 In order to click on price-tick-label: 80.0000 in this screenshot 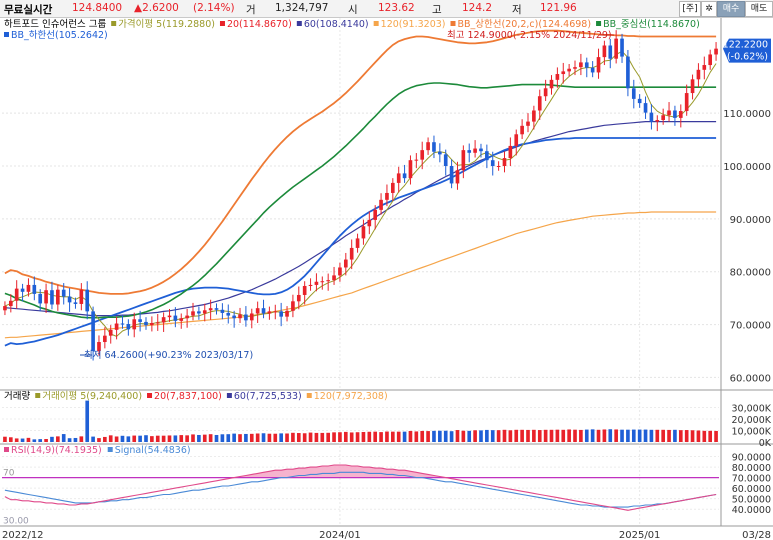, I will do `click(750, 273)`.